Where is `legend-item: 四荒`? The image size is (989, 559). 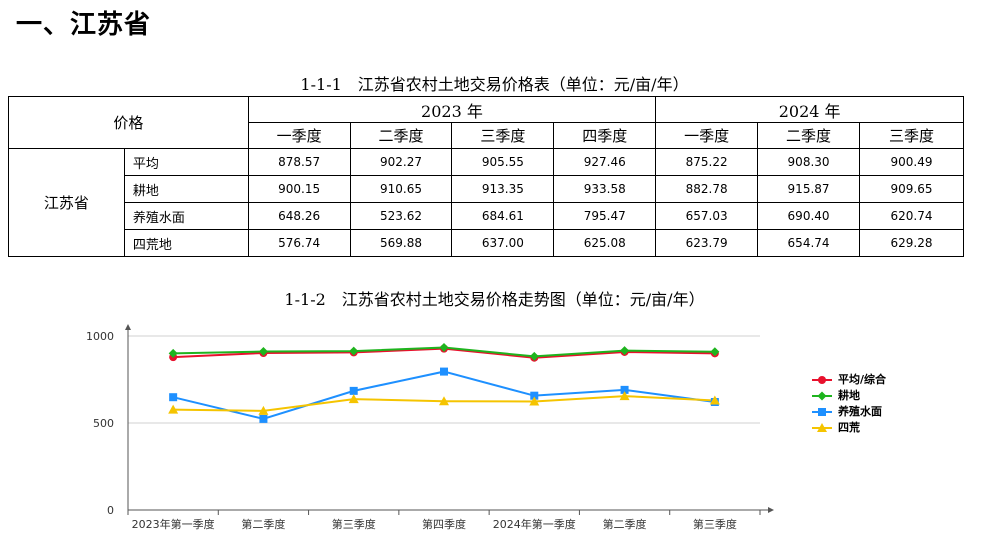
legend-item: 四荒 is located at coordinates (848, 428).